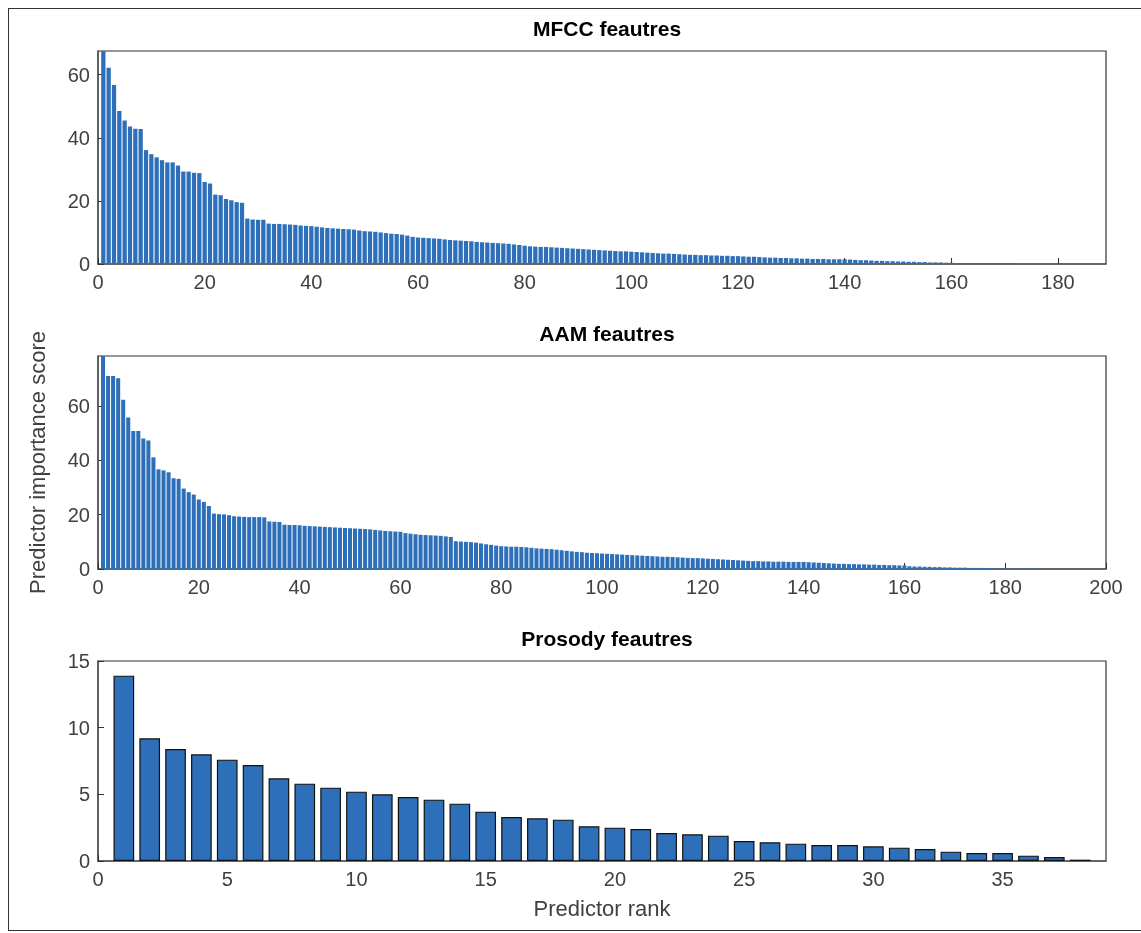  I want to click on chart-title: Prosody feautres, so click(607, 638).